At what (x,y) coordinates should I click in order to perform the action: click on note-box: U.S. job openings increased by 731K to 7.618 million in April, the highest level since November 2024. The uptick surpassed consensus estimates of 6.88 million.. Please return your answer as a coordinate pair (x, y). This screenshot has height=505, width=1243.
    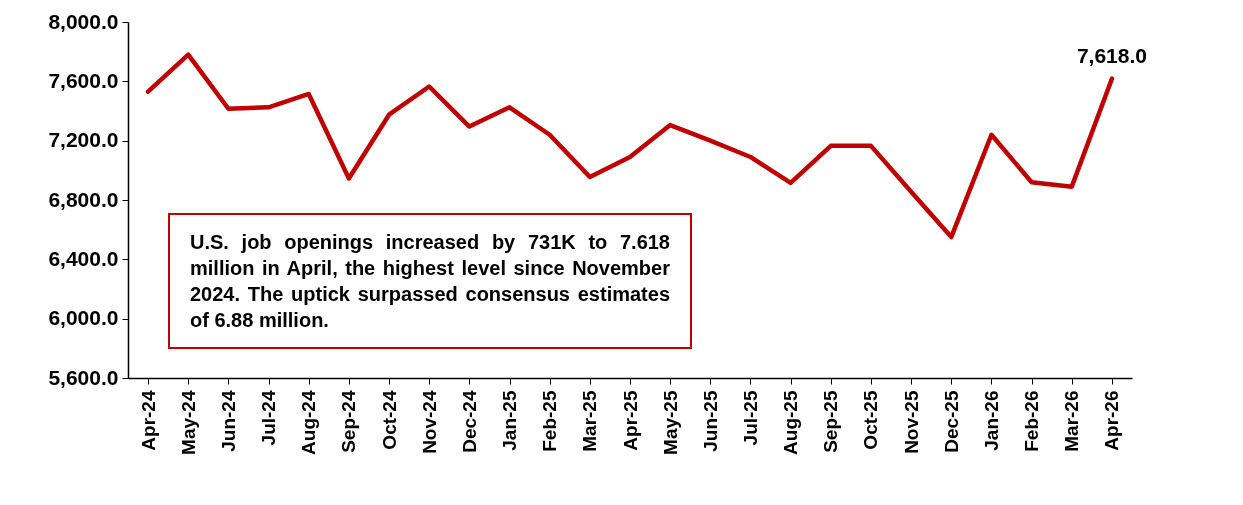
    Looking at the image, I should click on (430, 281).